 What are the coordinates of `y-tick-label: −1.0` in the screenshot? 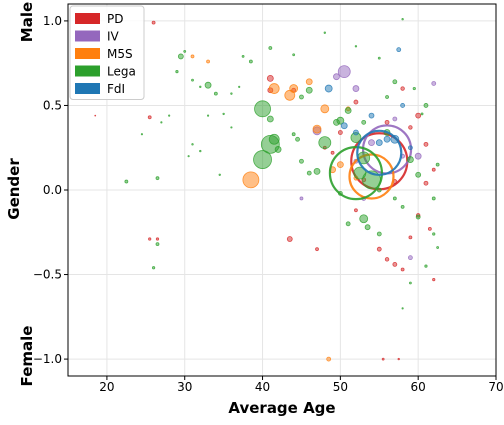 It's located at (47, 359).